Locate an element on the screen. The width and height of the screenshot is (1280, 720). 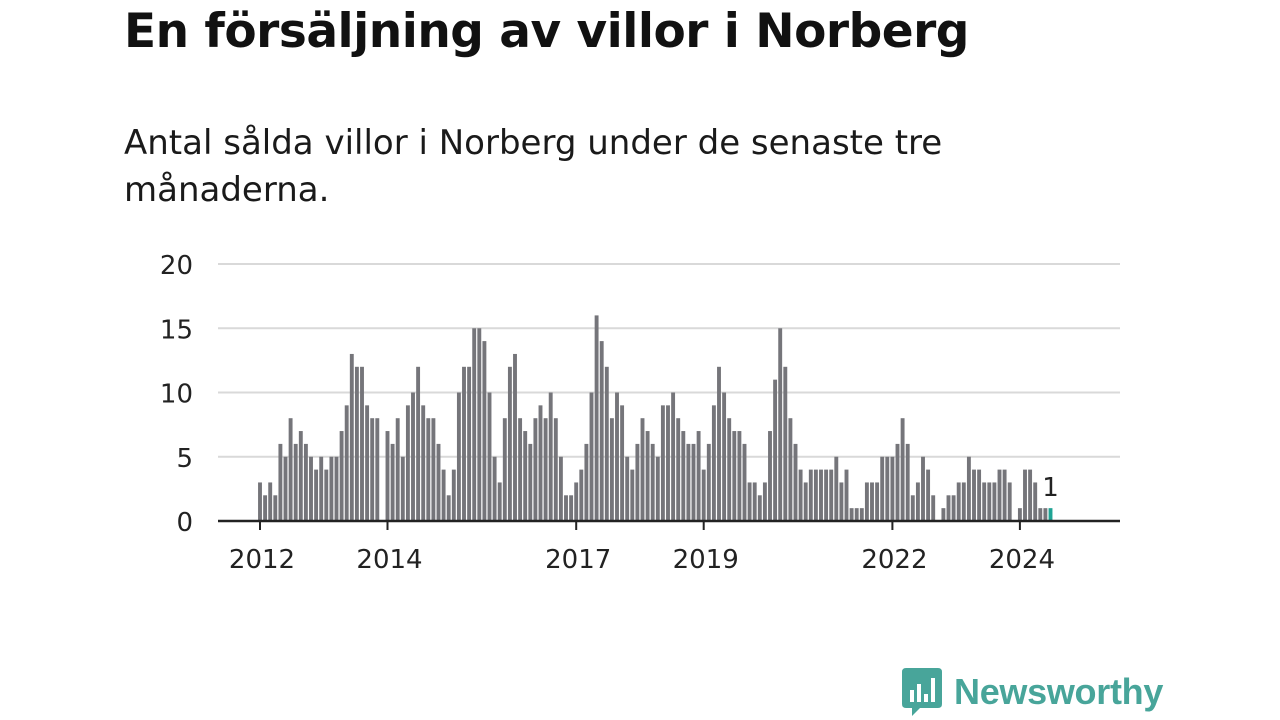
brand-name: Newsworthy is located at coordinates (1059, 691).